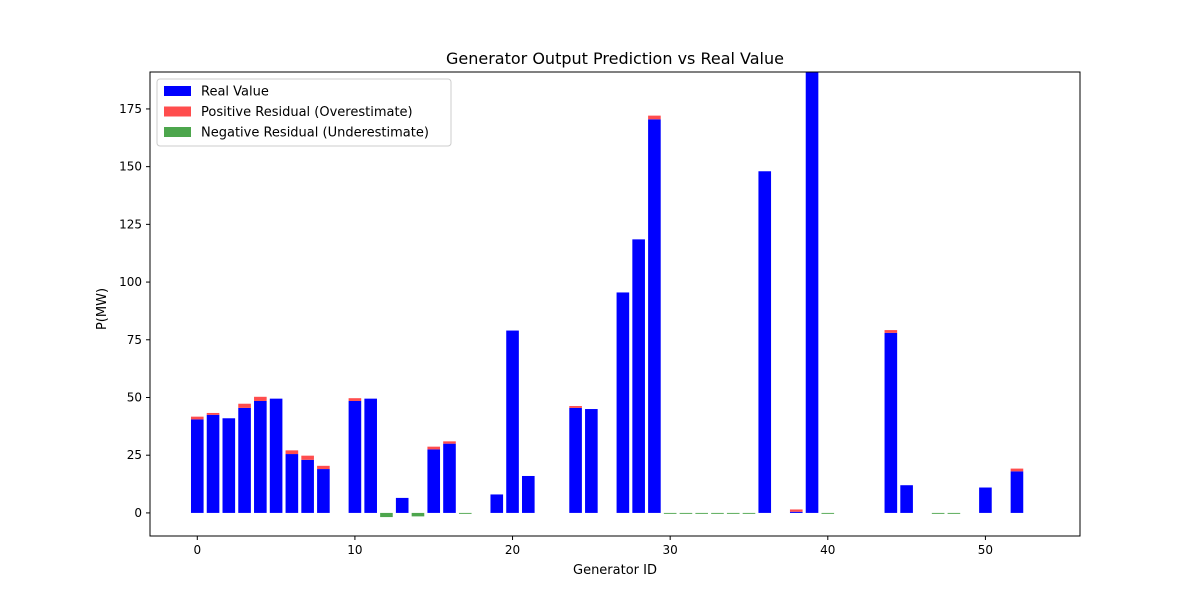 This screenshot has height=600, width=1200. What do you see at coordinates (130, 109) in the screenshot?
I see `y-tick-label: 175` at bounding box center [130, 109].